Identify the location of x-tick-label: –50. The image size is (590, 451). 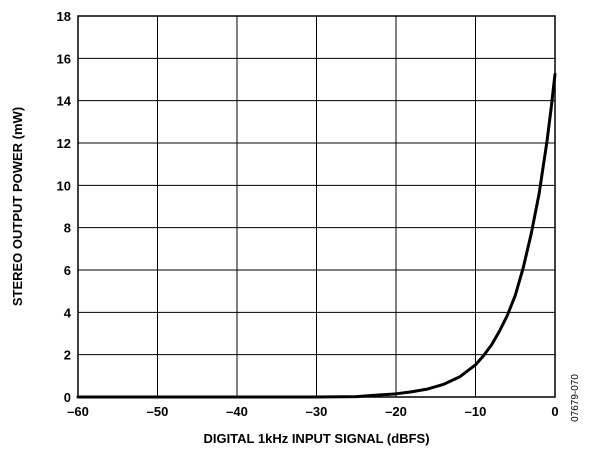
(158, 411).